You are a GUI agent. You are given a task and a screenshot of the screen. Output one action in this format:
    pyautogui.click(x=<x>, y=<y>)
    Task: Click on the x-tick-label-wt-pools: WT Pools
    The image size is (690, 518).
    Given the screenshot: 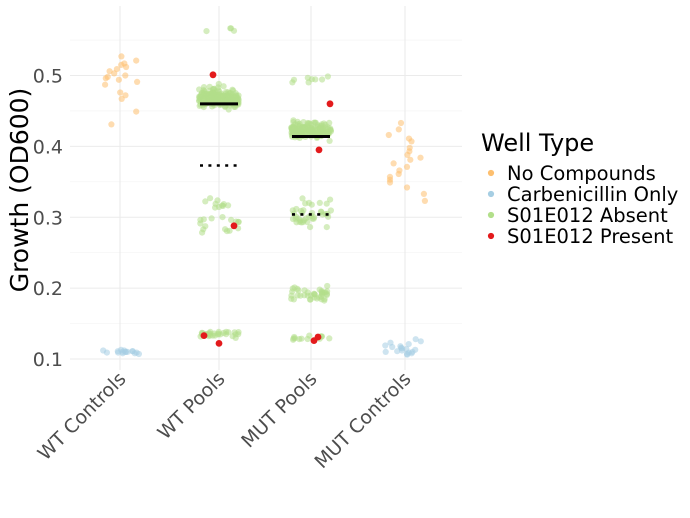 What is the action you would take?
    pyautogui.click(x=191, y=406)
    